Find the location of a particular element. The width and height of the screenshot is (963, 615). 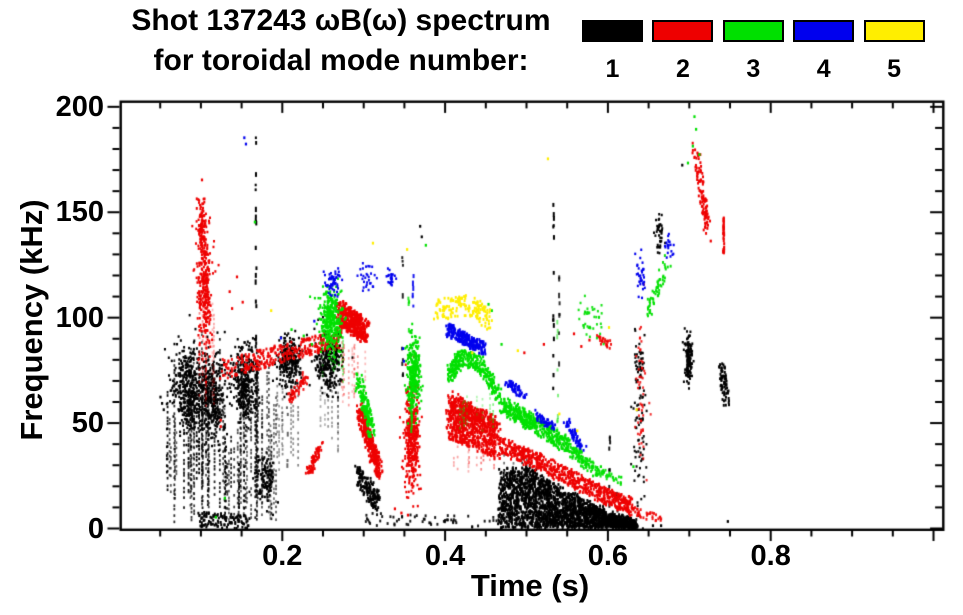

legend-label-3: 3 is located at coordinates (753, 69).